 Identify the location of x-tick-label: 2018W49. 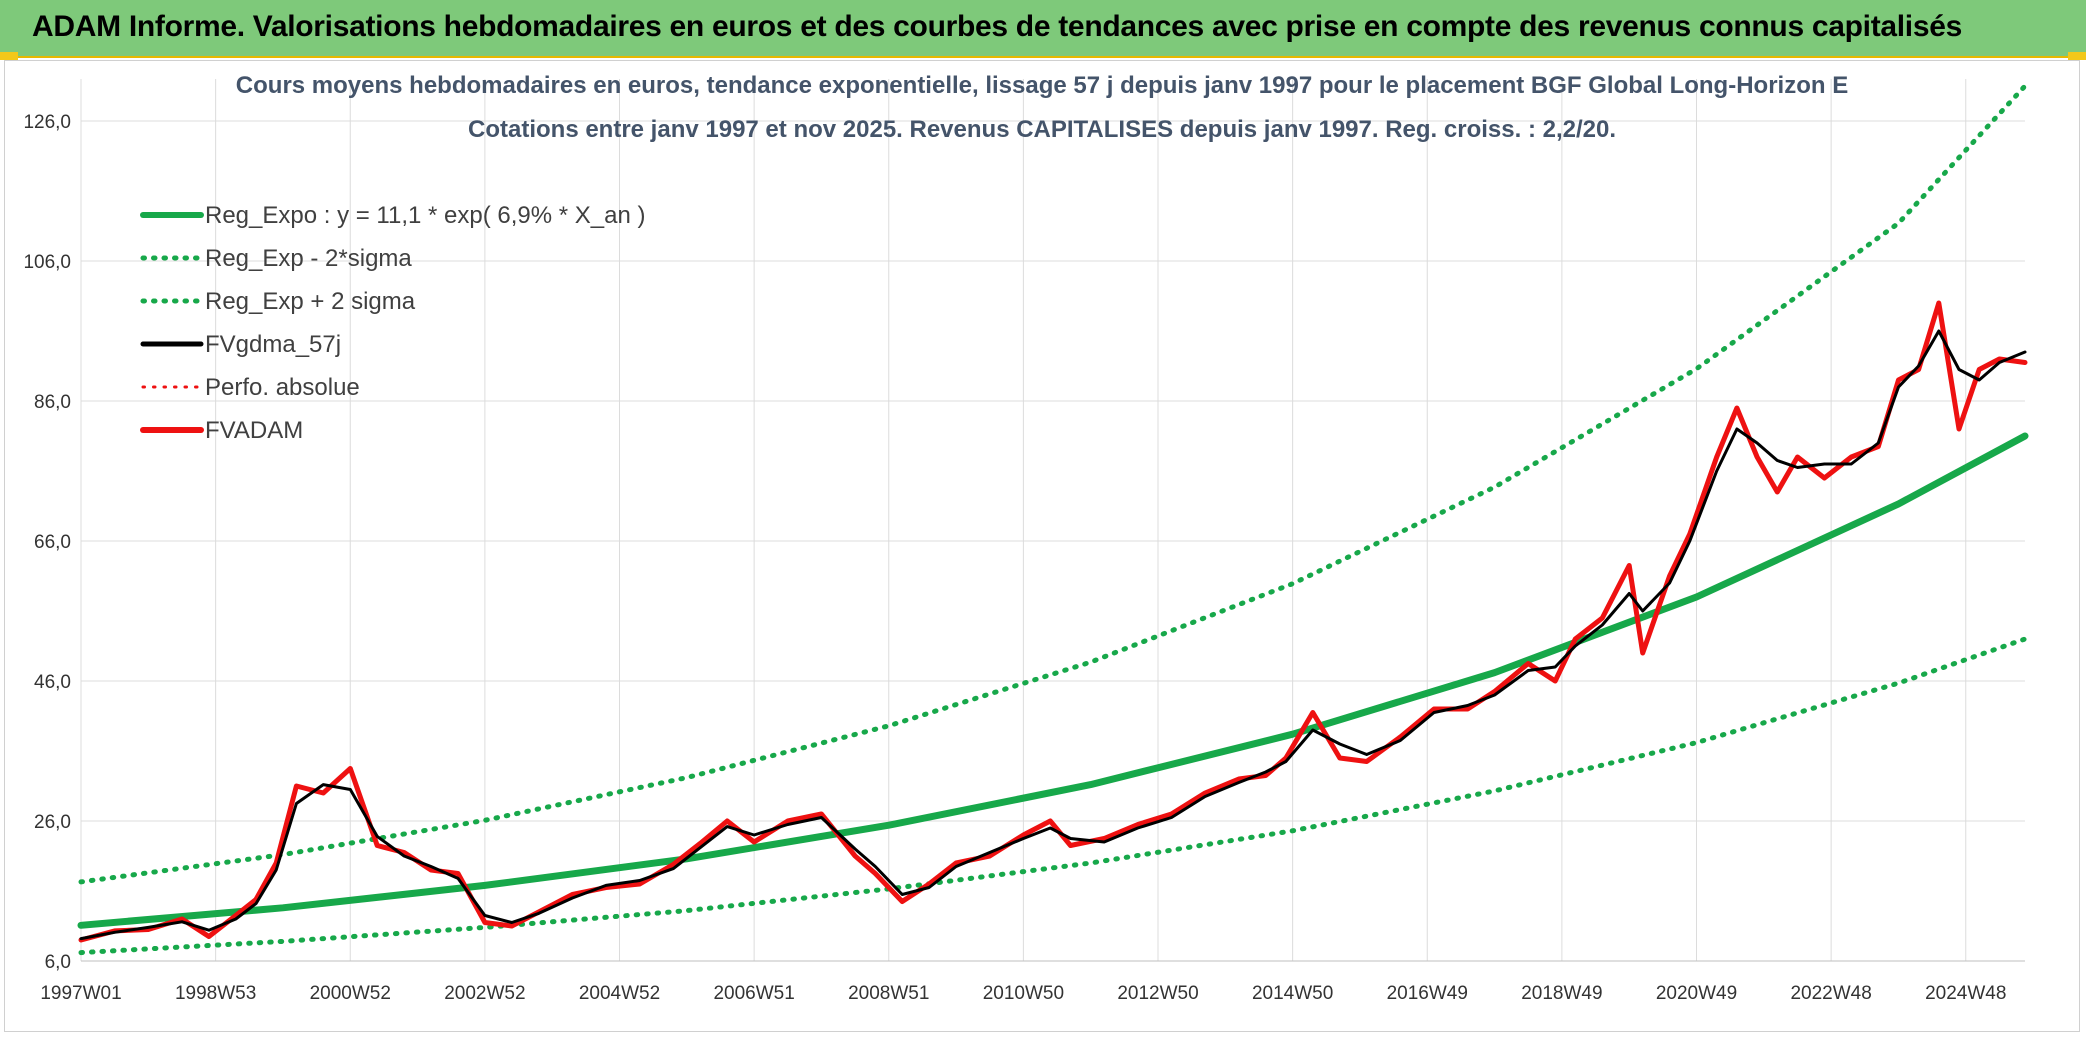
(1561, 993).